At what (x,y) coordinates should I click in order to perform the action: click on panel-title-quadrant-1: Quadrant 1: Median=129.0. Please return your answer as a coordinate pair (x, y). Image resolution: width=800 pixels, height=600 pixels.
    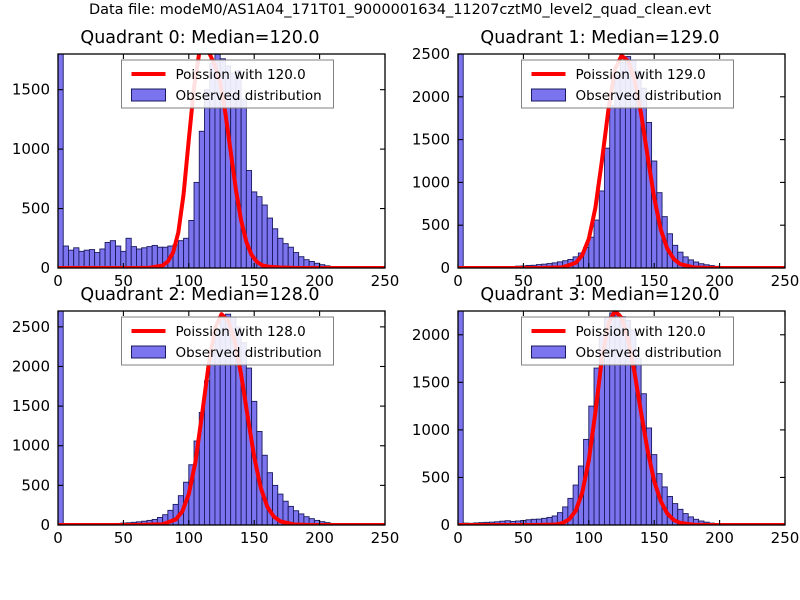
    Looking at the image, I should click on (600, 38).